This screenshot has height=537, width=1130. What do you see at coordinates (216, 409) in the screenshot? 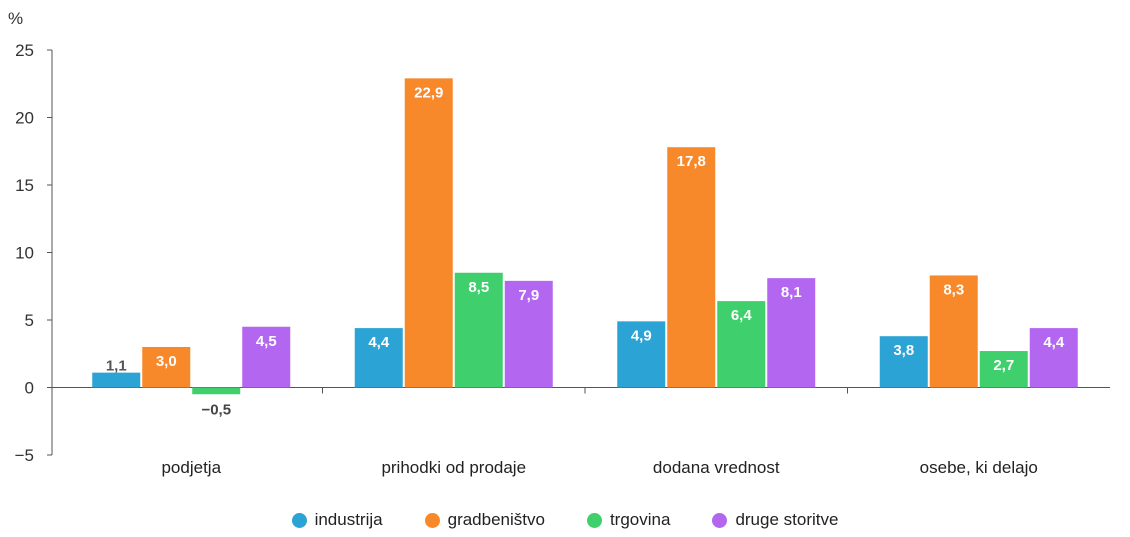
I see `data-label: −0,5` at bounding box center [216, 409].